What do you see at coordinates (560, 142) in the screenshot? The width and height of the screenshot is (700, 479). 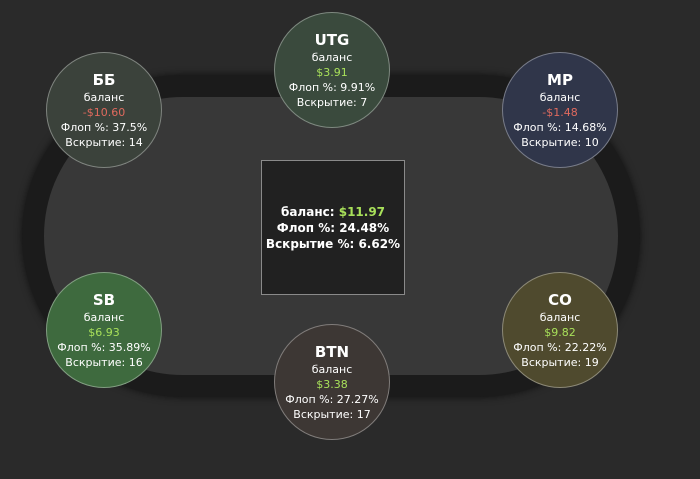 I see `showdown-stat: Вскрытие: 10` at bounding box center [560, 142].